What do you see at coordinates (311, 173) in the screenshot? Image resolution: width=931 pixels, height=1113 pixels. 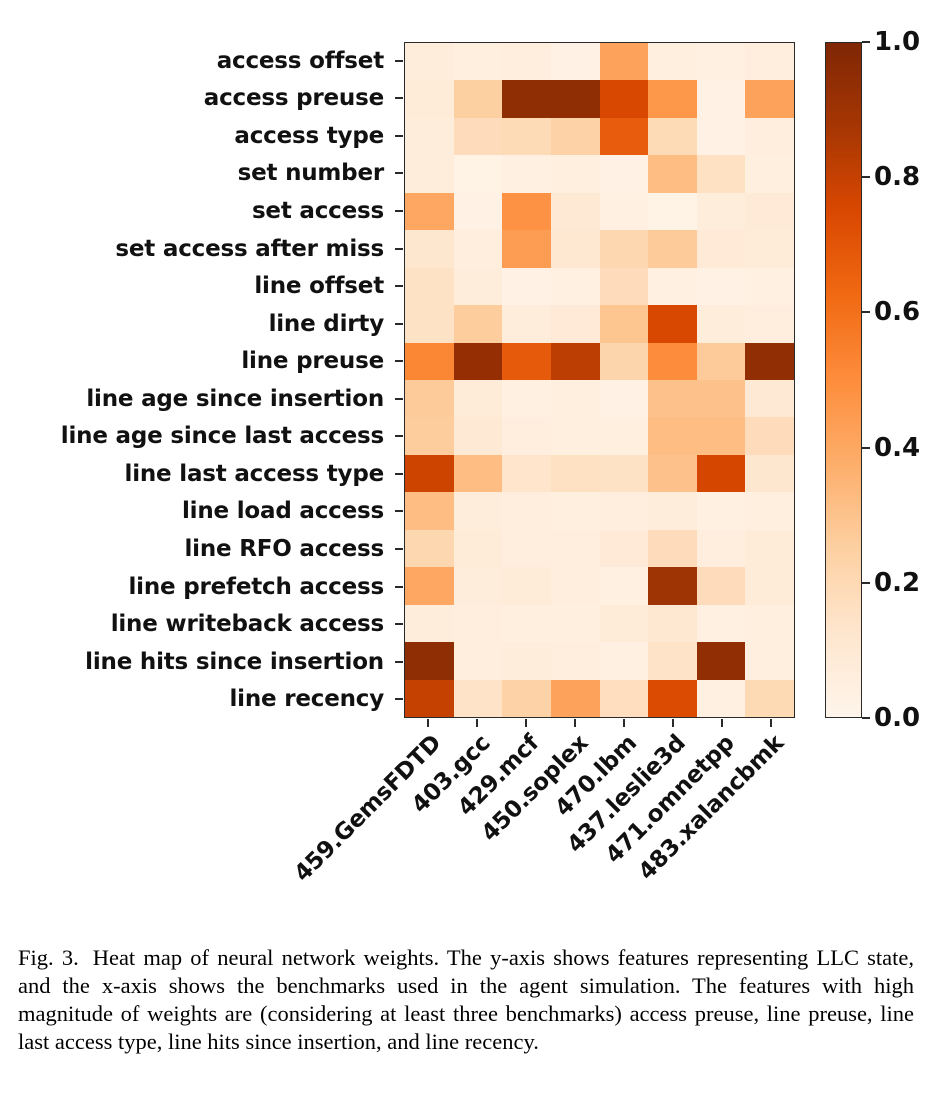 I see `y-axis-label: set number` at bounding box center [311, 173].